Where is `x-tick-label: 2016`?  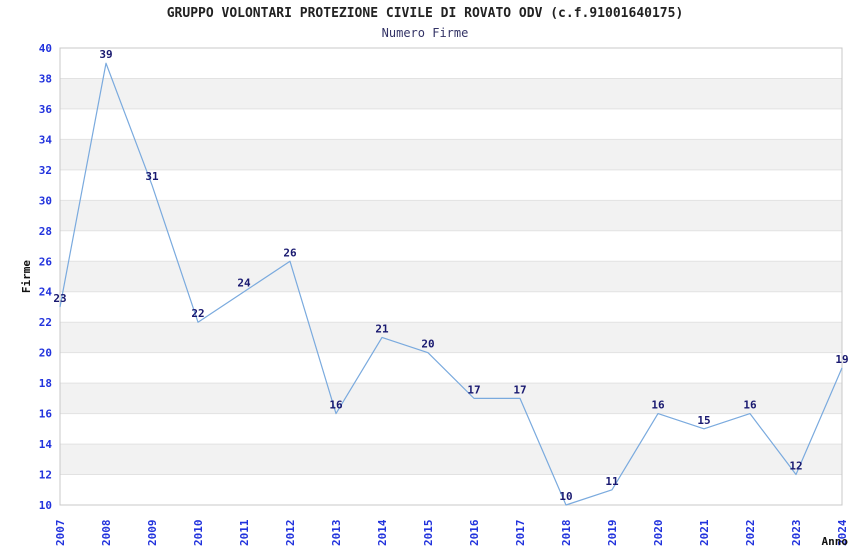
x-tick-label: 2016 is located at coordinates (474, 532).